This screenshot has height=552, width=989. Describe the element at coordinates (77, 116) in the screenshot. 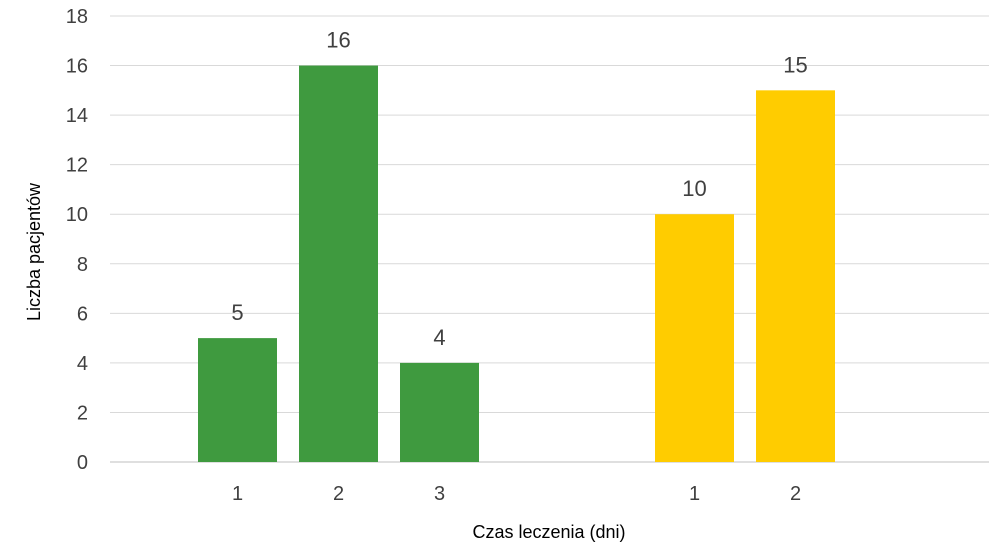

I see `y-tick-label: 14` at that location.